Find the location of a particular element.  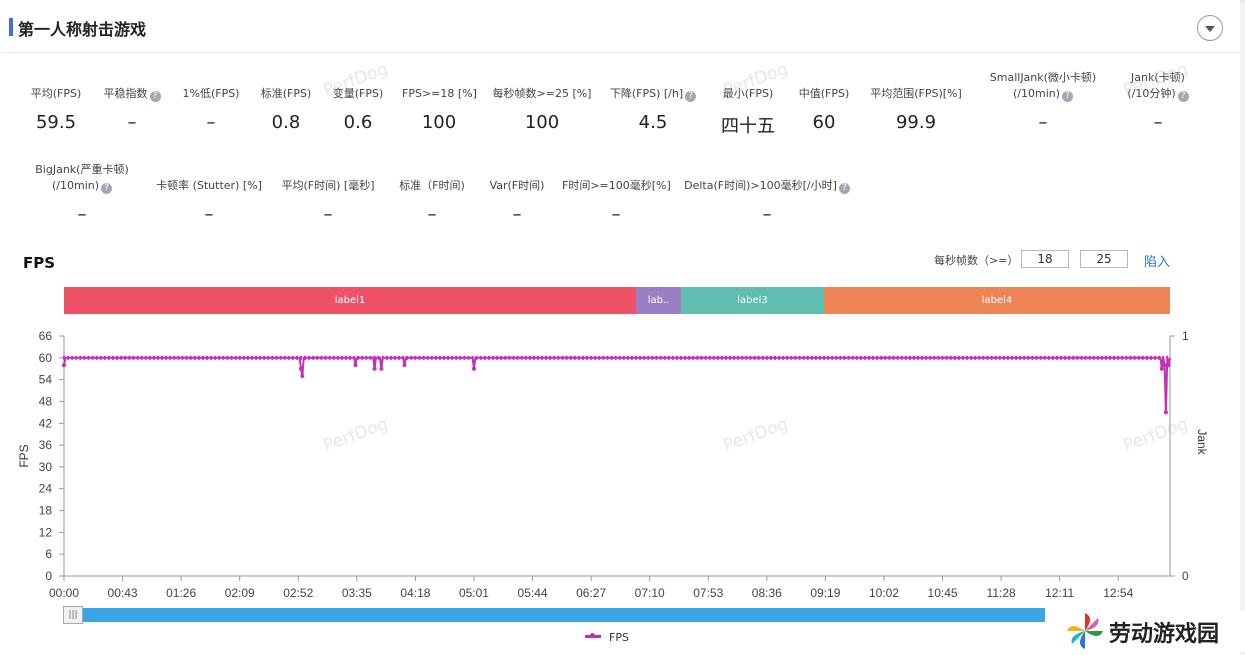

threshold-input-2: 25 is located at coordinates (1104, 259).